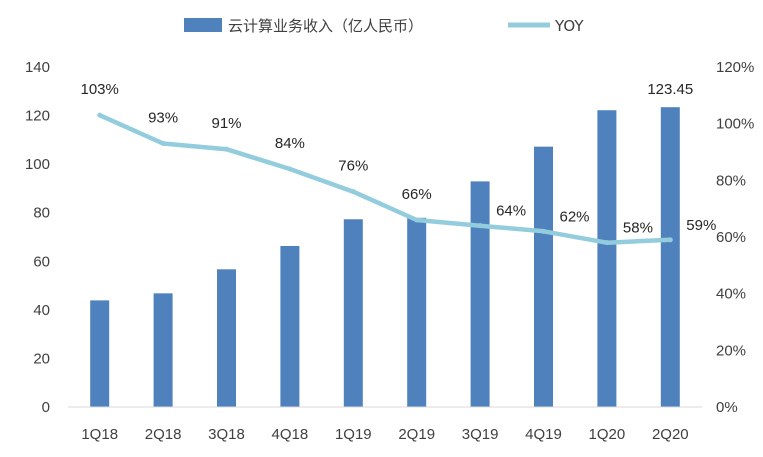 This screenshot has width=763, height=457. I want to click on x-axis-tick-label: 1Q19, so click(353, 434).